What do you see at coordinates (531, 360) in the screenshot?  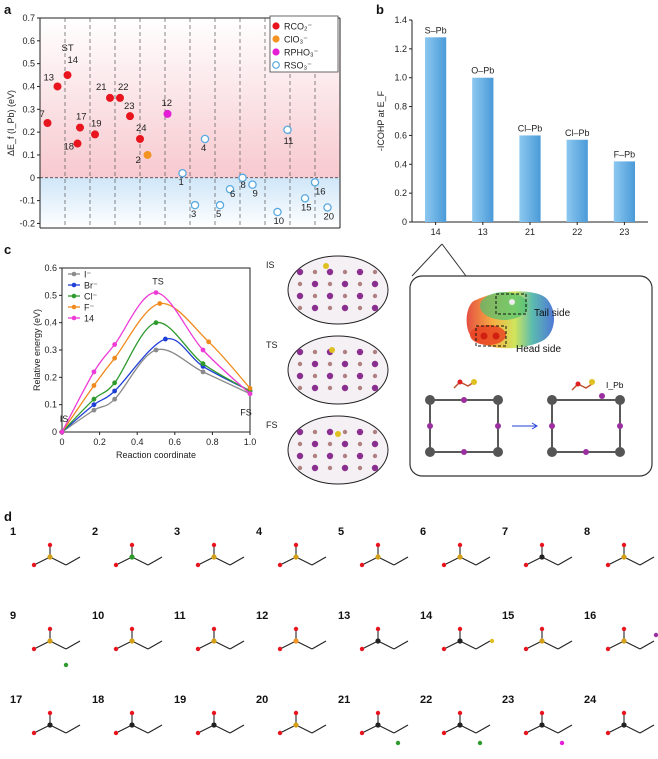 I see `panel-c-inset: Tail side Head side I_Pb` at bounding box center [531, 360].